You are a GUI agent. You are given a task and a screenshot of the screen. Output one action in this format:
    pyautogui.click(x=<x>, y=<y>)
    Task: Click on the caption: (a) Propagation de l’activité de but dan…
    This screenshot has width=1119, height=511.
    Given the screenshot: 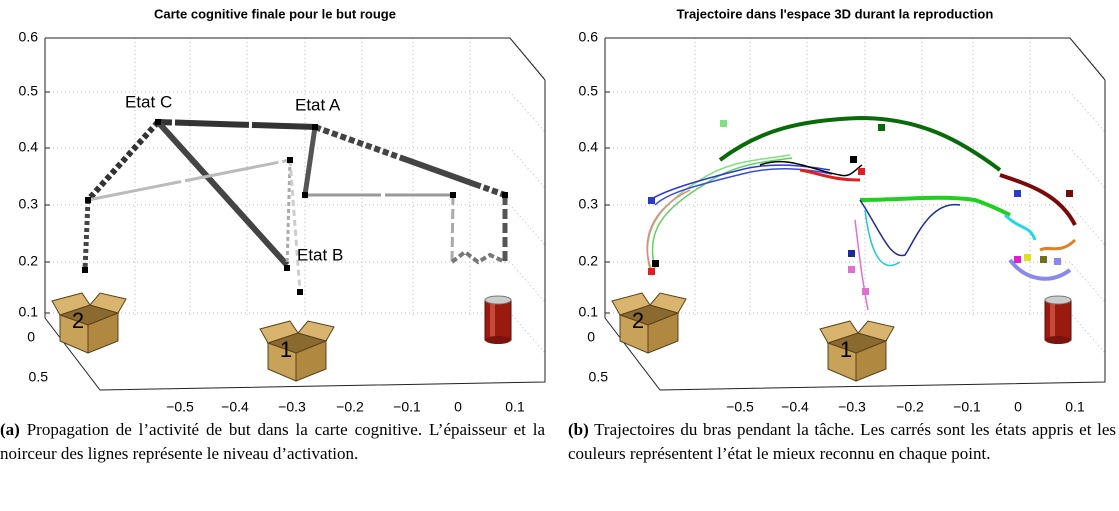 What is the action you would take?
    pyautogui.click(x=272, y=442)
    